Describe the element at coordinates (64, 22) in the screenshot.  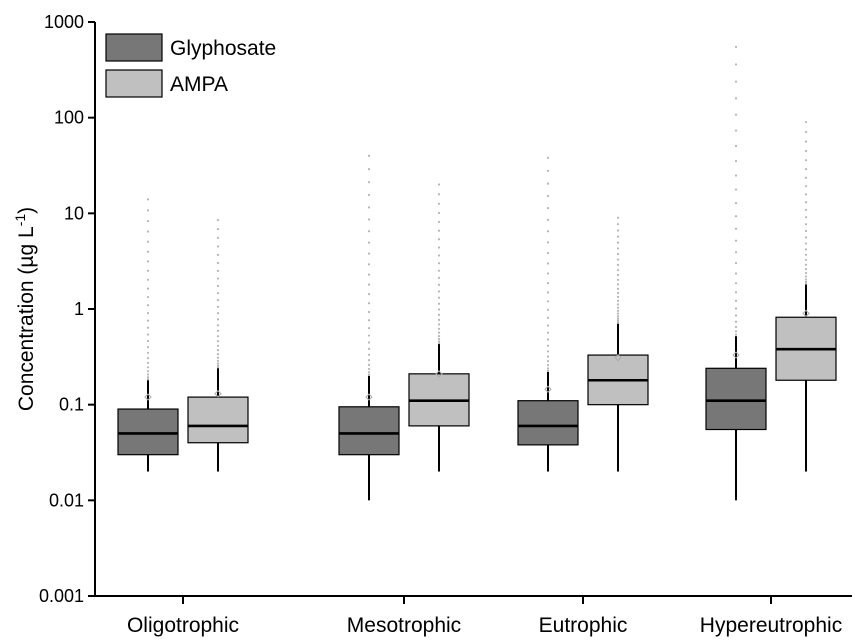
I see `y-tick-label: 1000` at that location.